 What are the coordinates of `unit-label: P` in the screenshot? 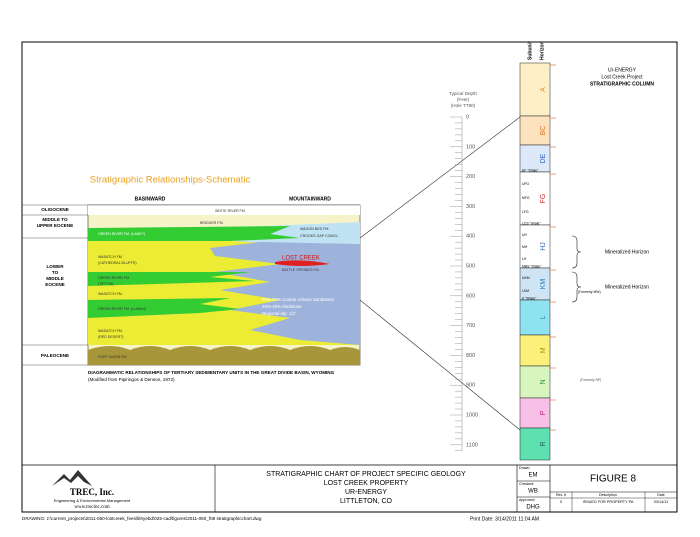 It's located at (543, 412).